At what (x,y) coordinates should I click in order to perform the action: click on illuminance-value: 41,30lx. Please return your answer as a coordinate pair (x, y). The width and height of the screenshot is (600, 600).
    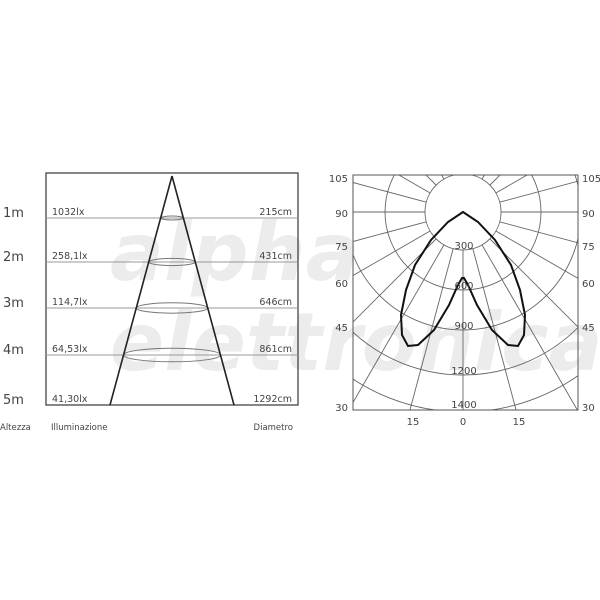
    Looking at the image, I should click on (70, 399).